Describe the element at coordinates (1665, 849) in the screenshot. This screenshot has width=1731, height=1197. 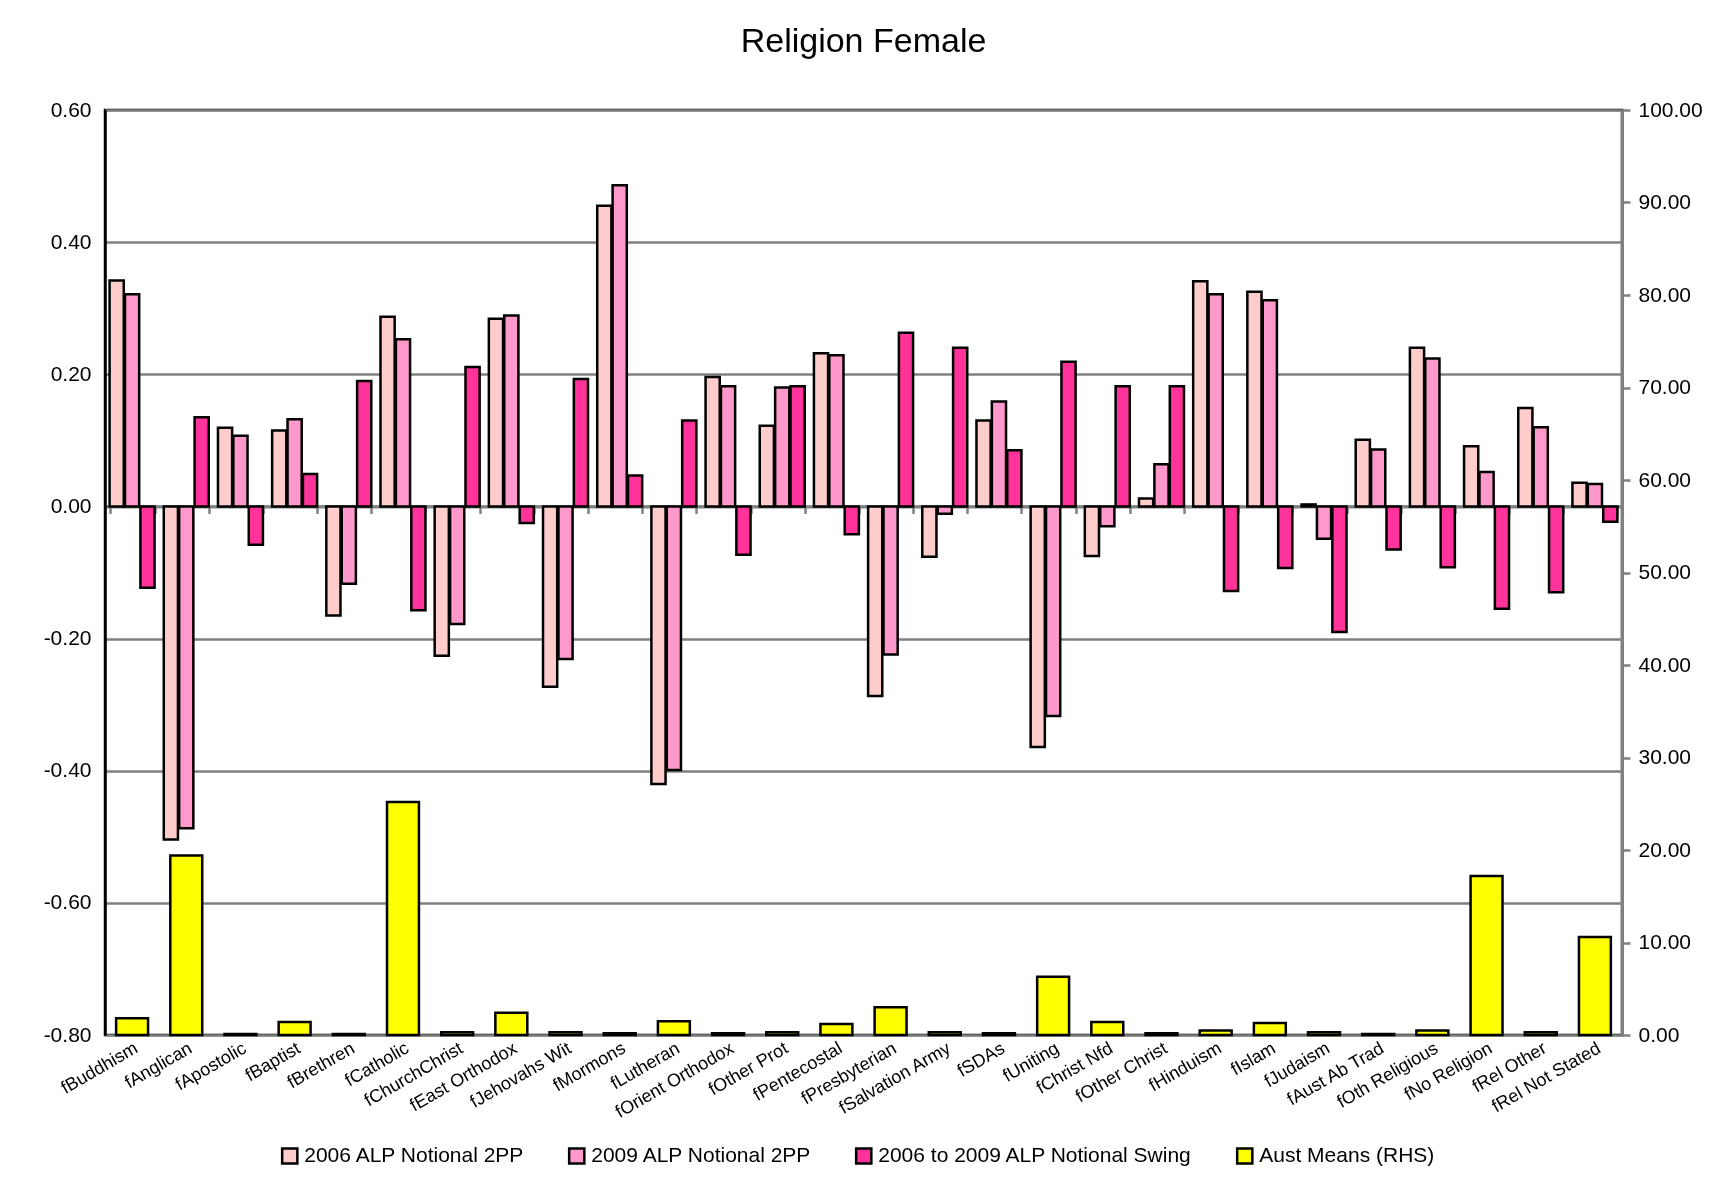
I see `y2-tick-label: 20.00` at that location.